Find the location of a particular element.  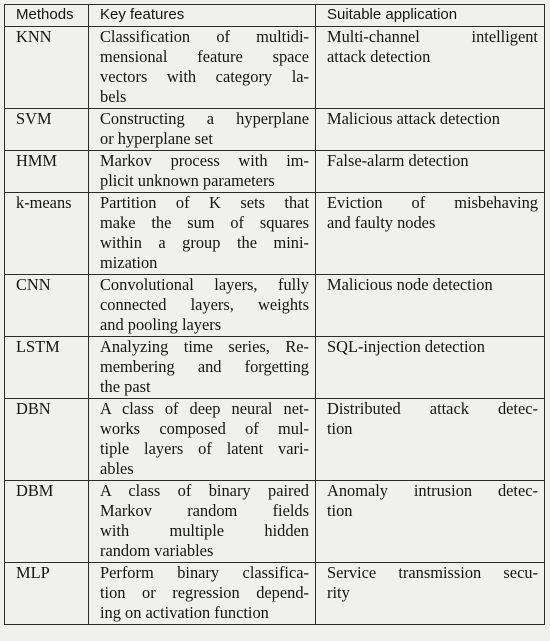

method-cell: HMM is located at coordinates (46, 171).